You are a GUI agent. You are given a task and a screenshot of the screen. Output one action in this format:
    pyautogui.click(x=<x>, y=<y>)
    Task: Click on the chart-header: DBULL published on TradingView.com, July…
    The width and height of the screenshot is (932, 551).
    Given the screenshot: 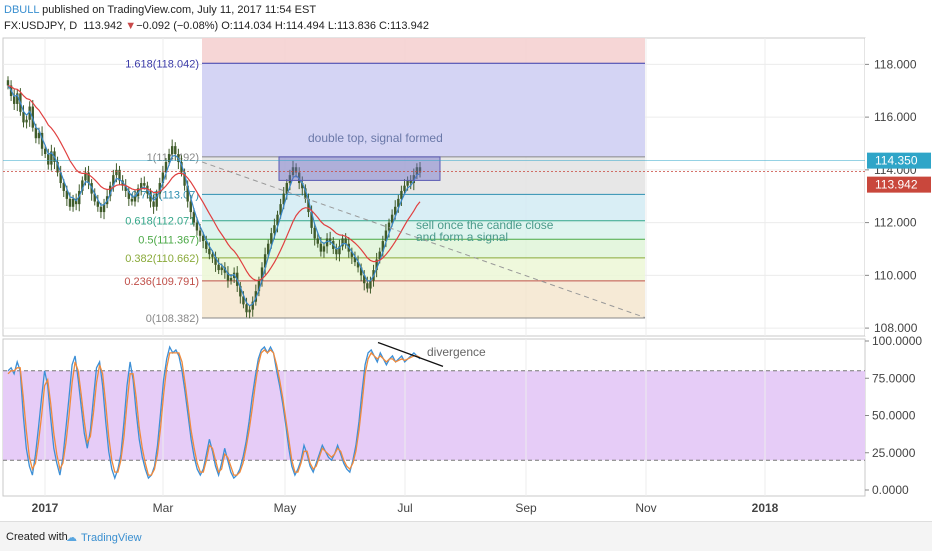 What is the action you would take?
    pyautogui.click(x=466, y=18)
    